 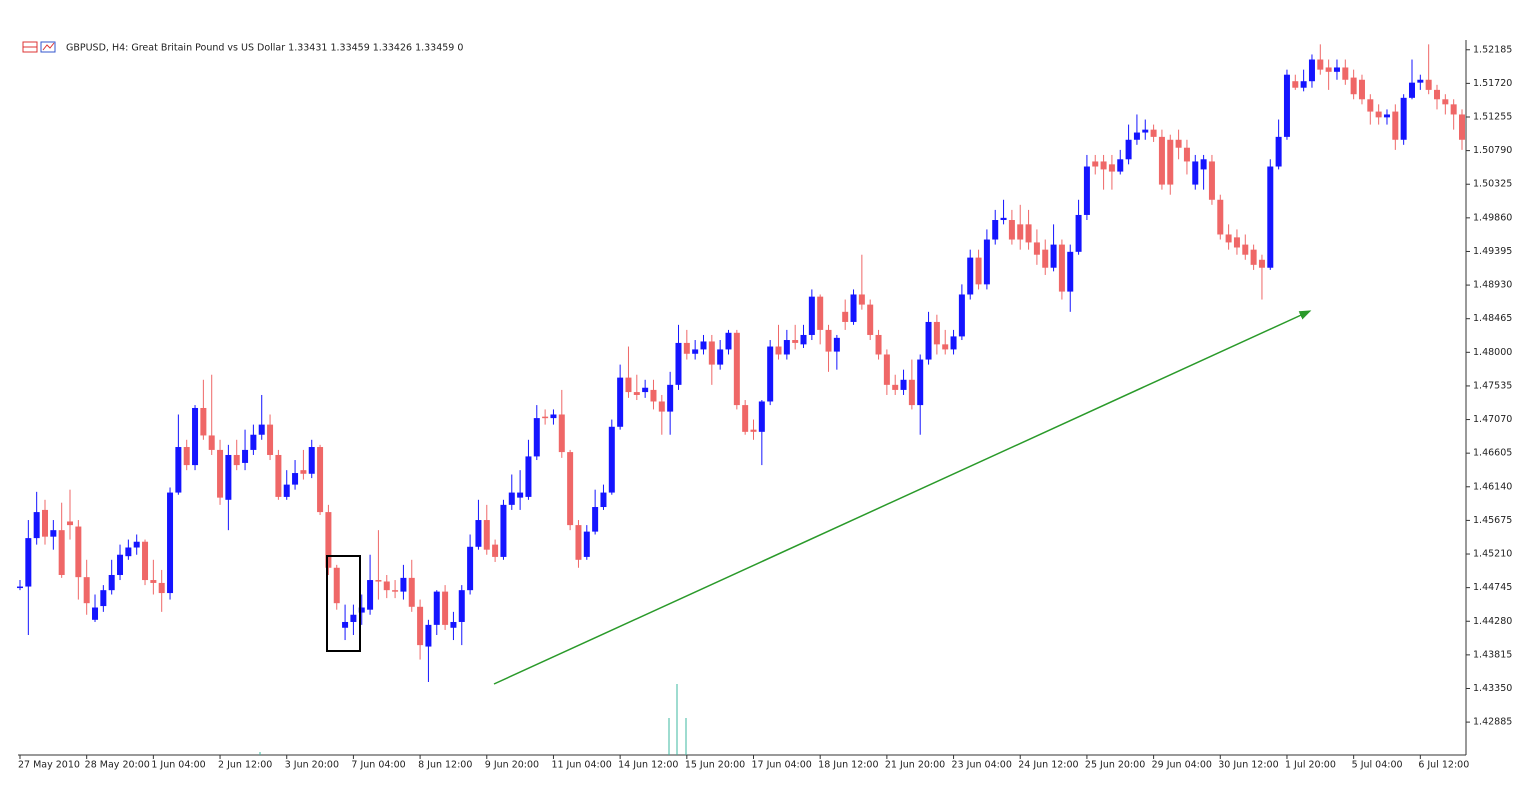 I want to click on highlight-box, so click(x=343, y=603).